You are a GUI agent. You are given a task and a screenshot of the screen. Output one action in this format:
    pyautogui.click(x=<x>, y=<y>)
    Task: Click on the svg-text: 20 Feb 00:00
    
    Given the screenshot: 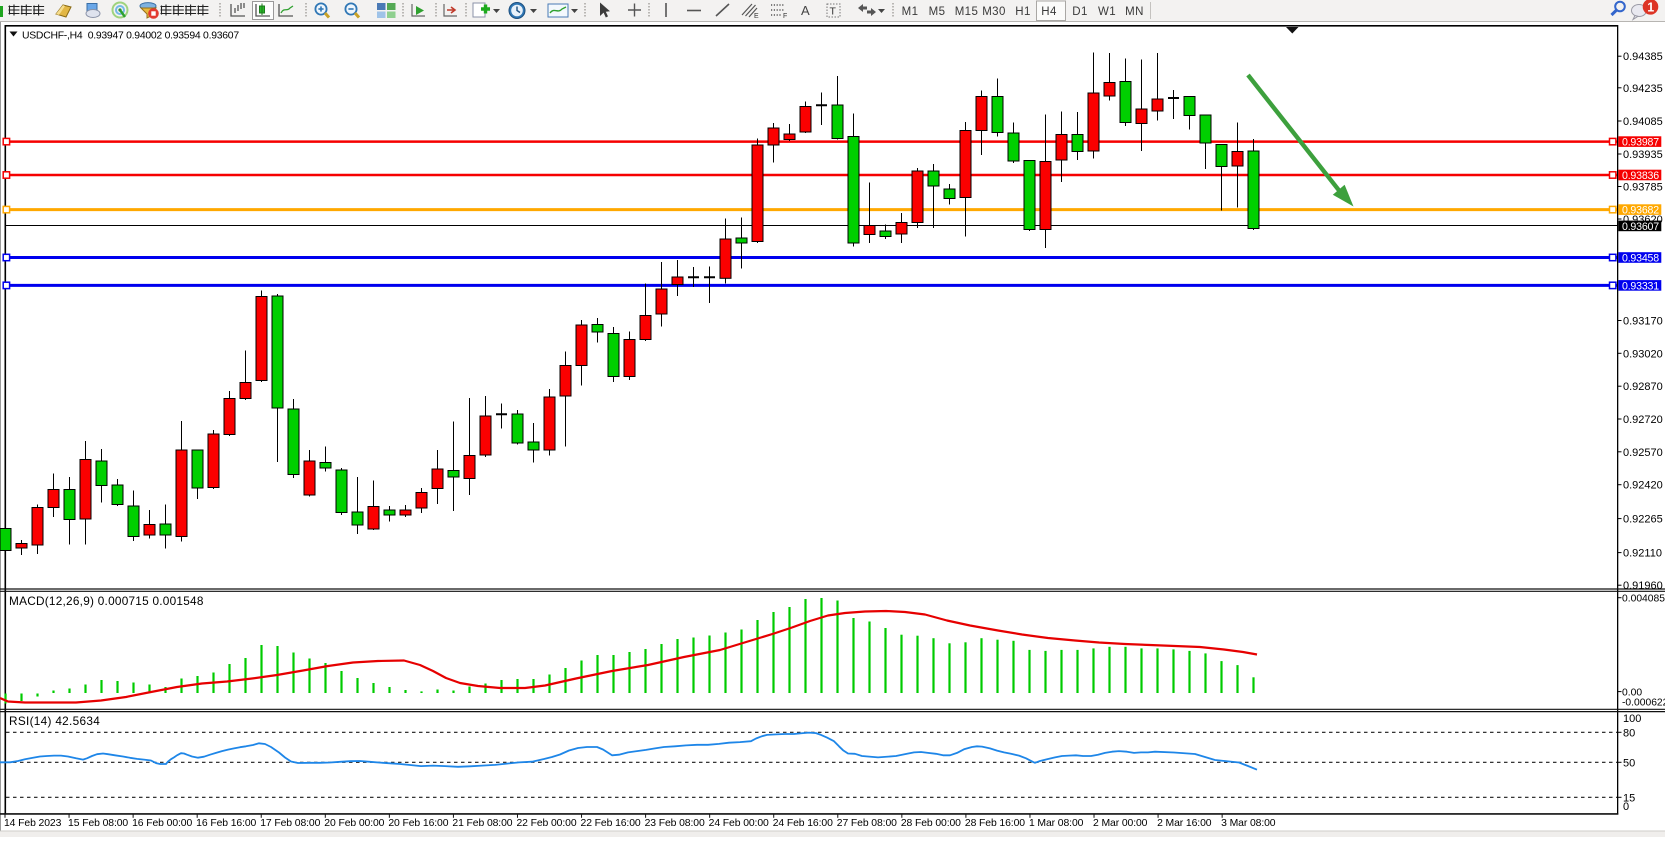 What is the action you would take?
    pyautogui.click(x=354, y=823)
    